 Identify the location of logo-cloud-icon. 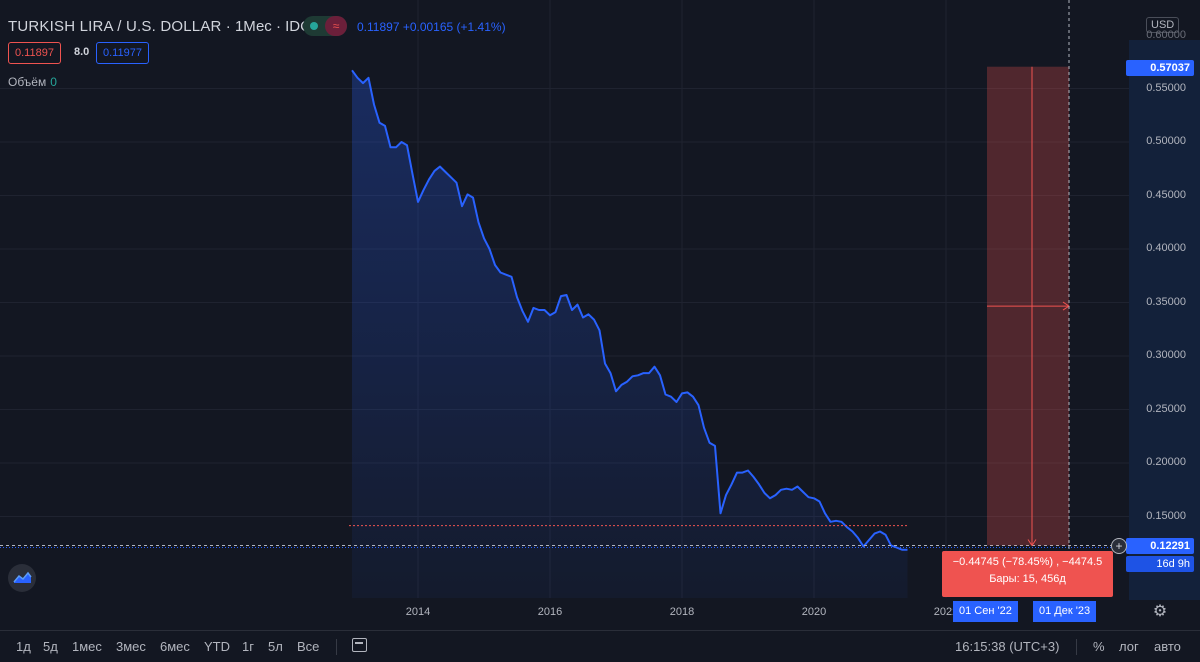
(22, 577).